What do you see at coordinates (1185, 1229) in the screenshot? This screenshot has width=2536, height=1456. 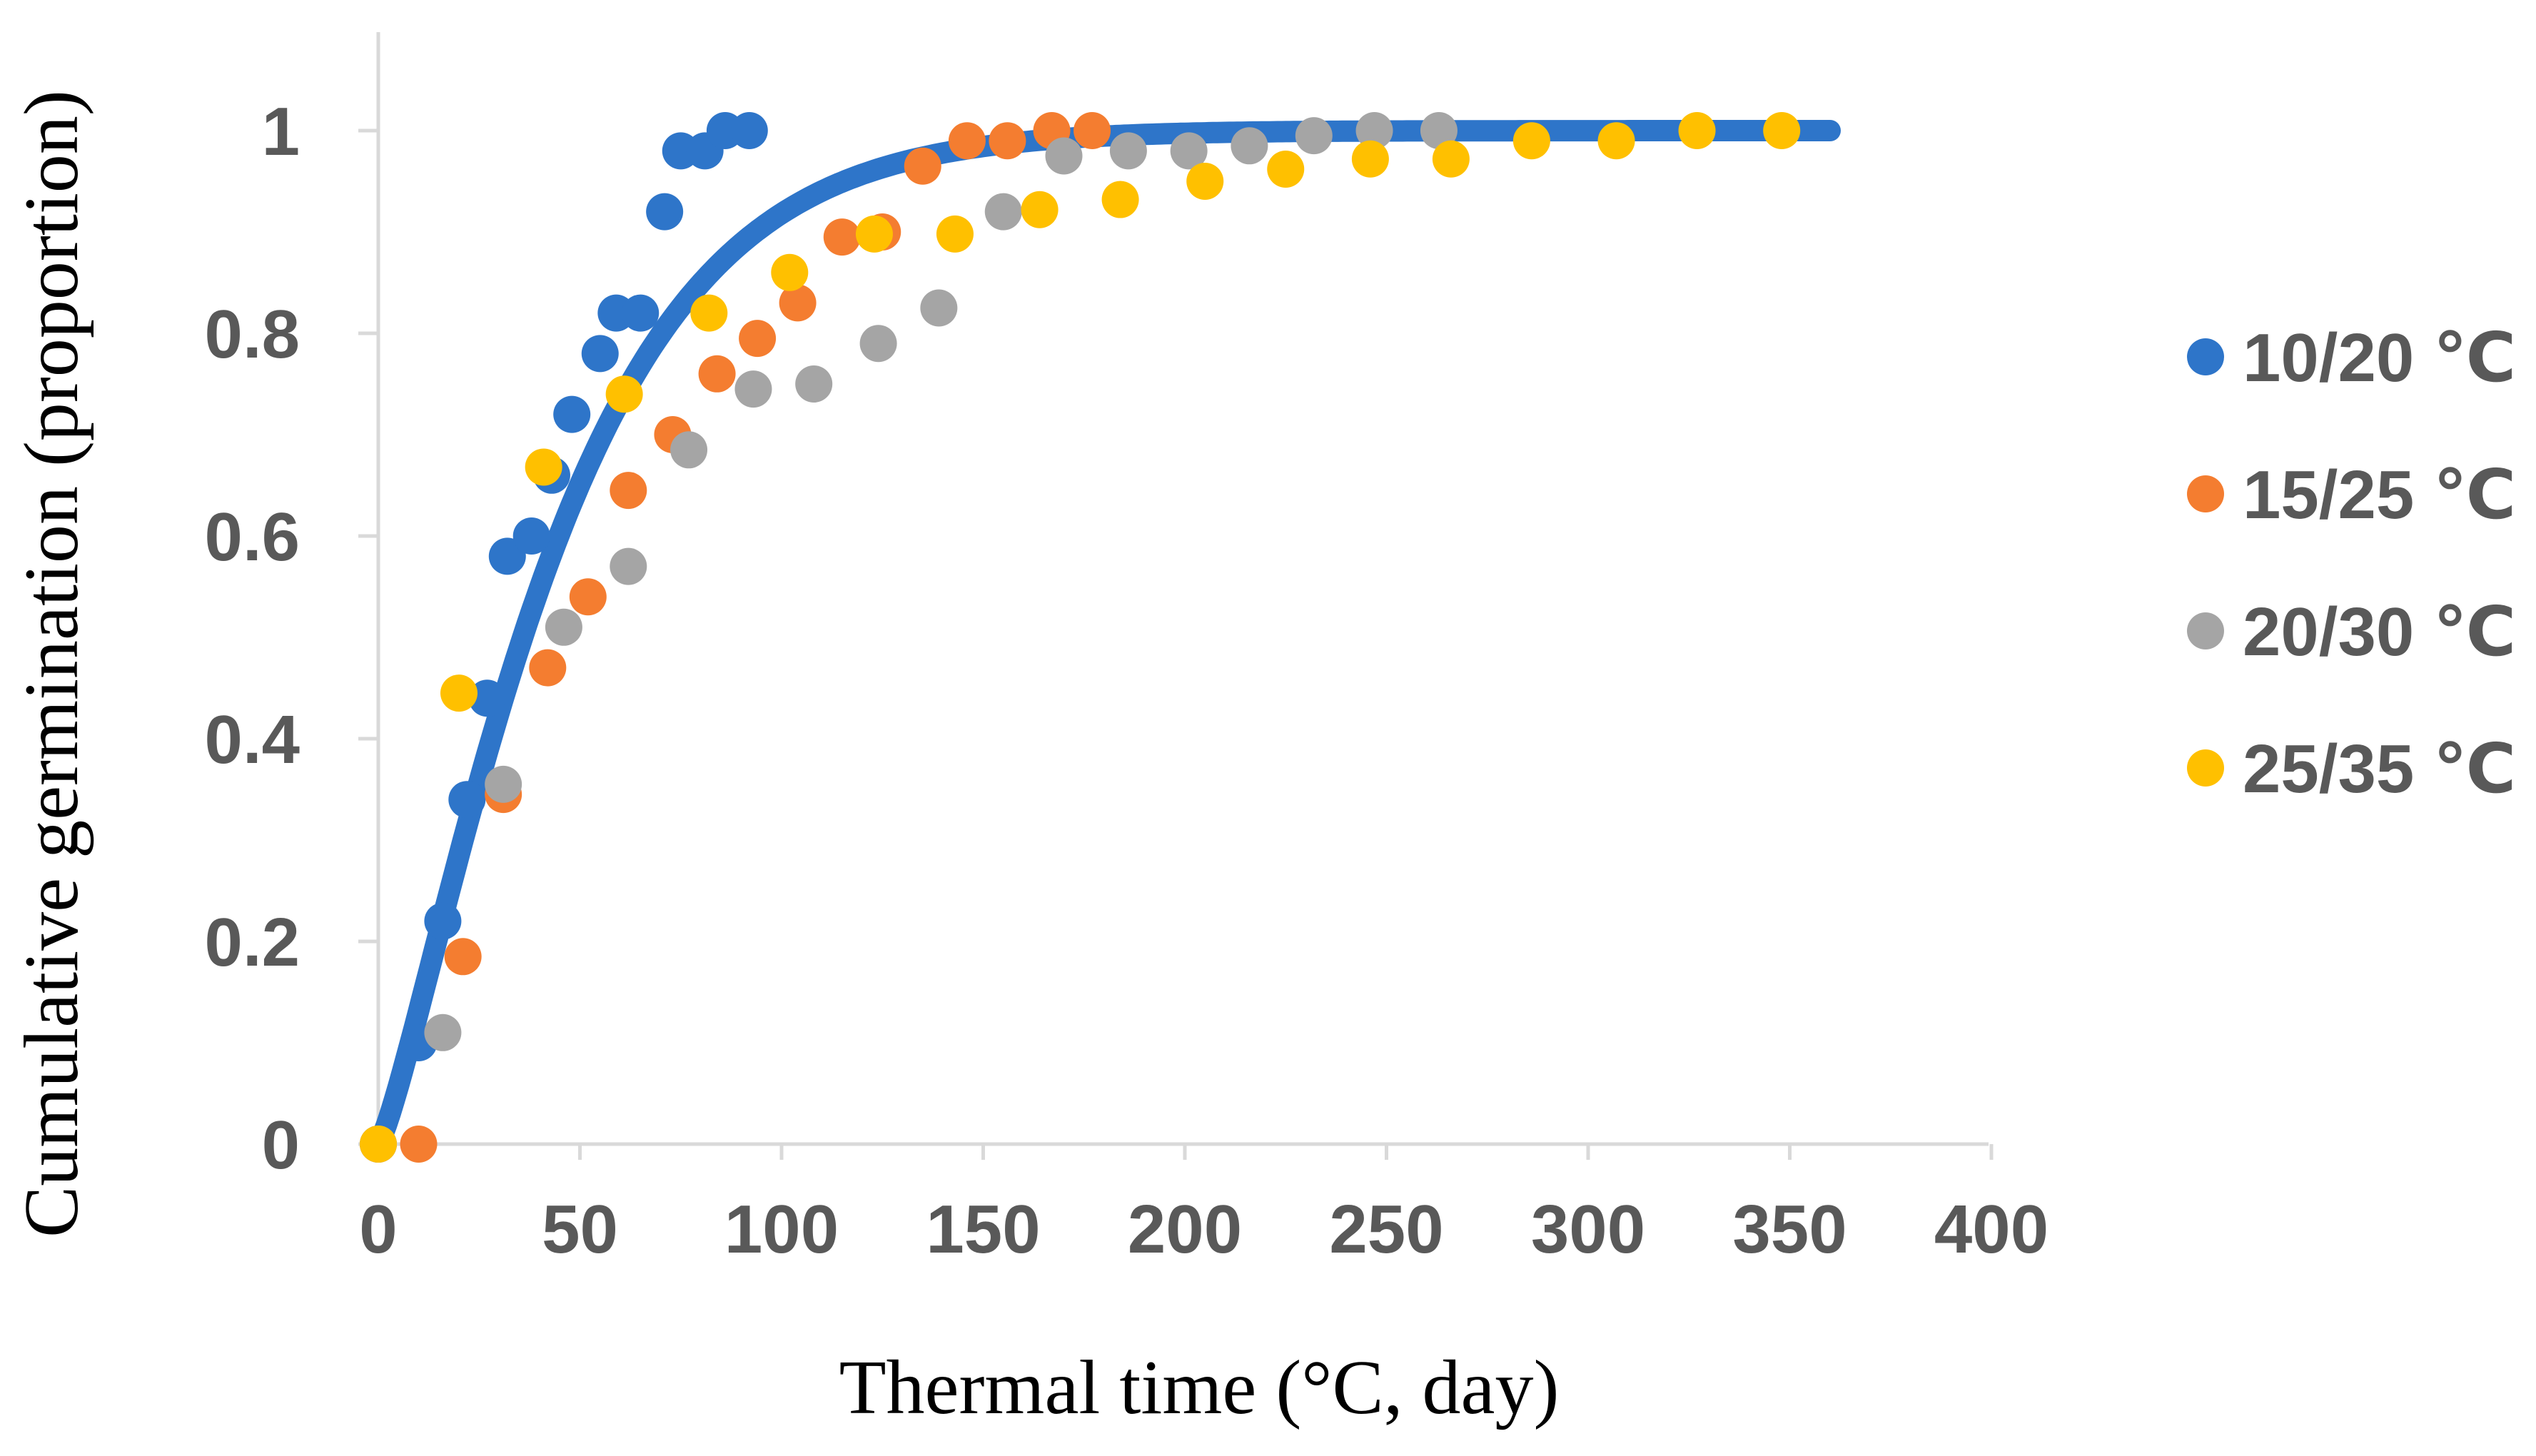 I see `x-tick-label: 200` at bounding box center [1185, 1229].